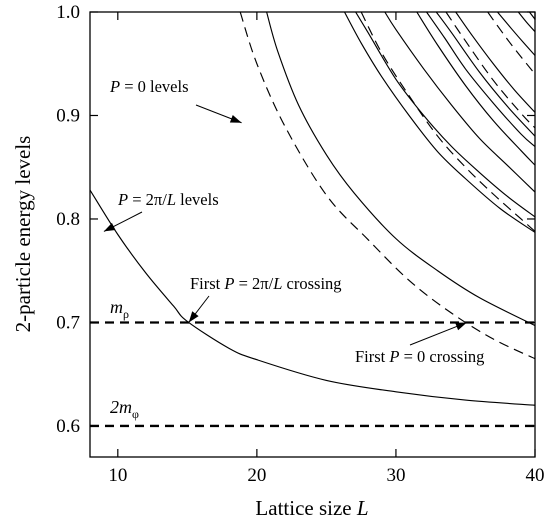 This screenshot has height=525, width=557. What do you see at coordinates (149, 86) in the screenshot?
I see `annotation-p0-levels: P = 0 levels` at bounding box center [149, 86].